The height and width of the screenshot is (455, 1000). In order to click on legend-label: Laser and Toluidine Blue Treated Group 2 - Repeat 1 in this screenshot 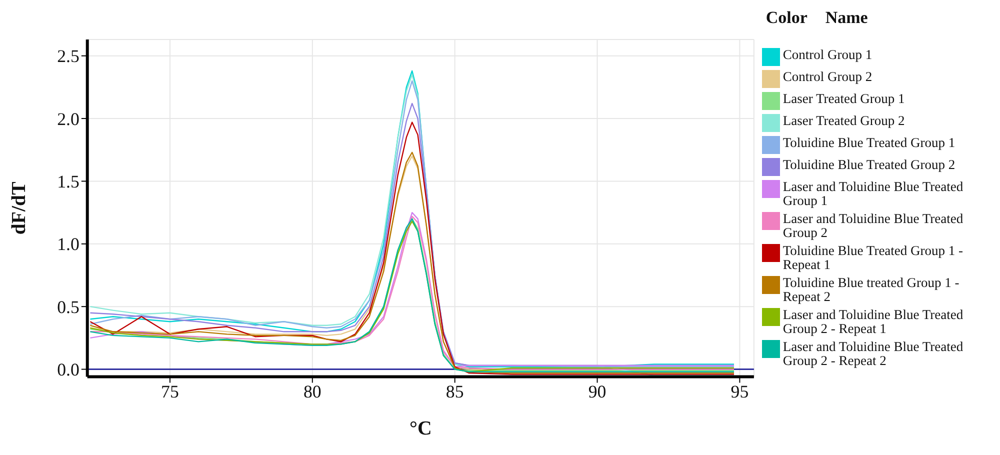, I will do `click(873, 321)`.